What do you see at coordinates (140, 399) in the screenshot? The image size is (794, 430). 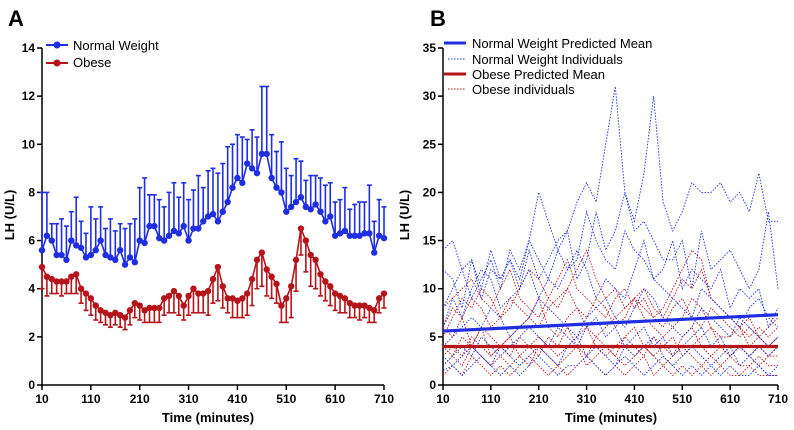 I see `panel-a-x-tick-label: 210` at bounding box center [140, 399].